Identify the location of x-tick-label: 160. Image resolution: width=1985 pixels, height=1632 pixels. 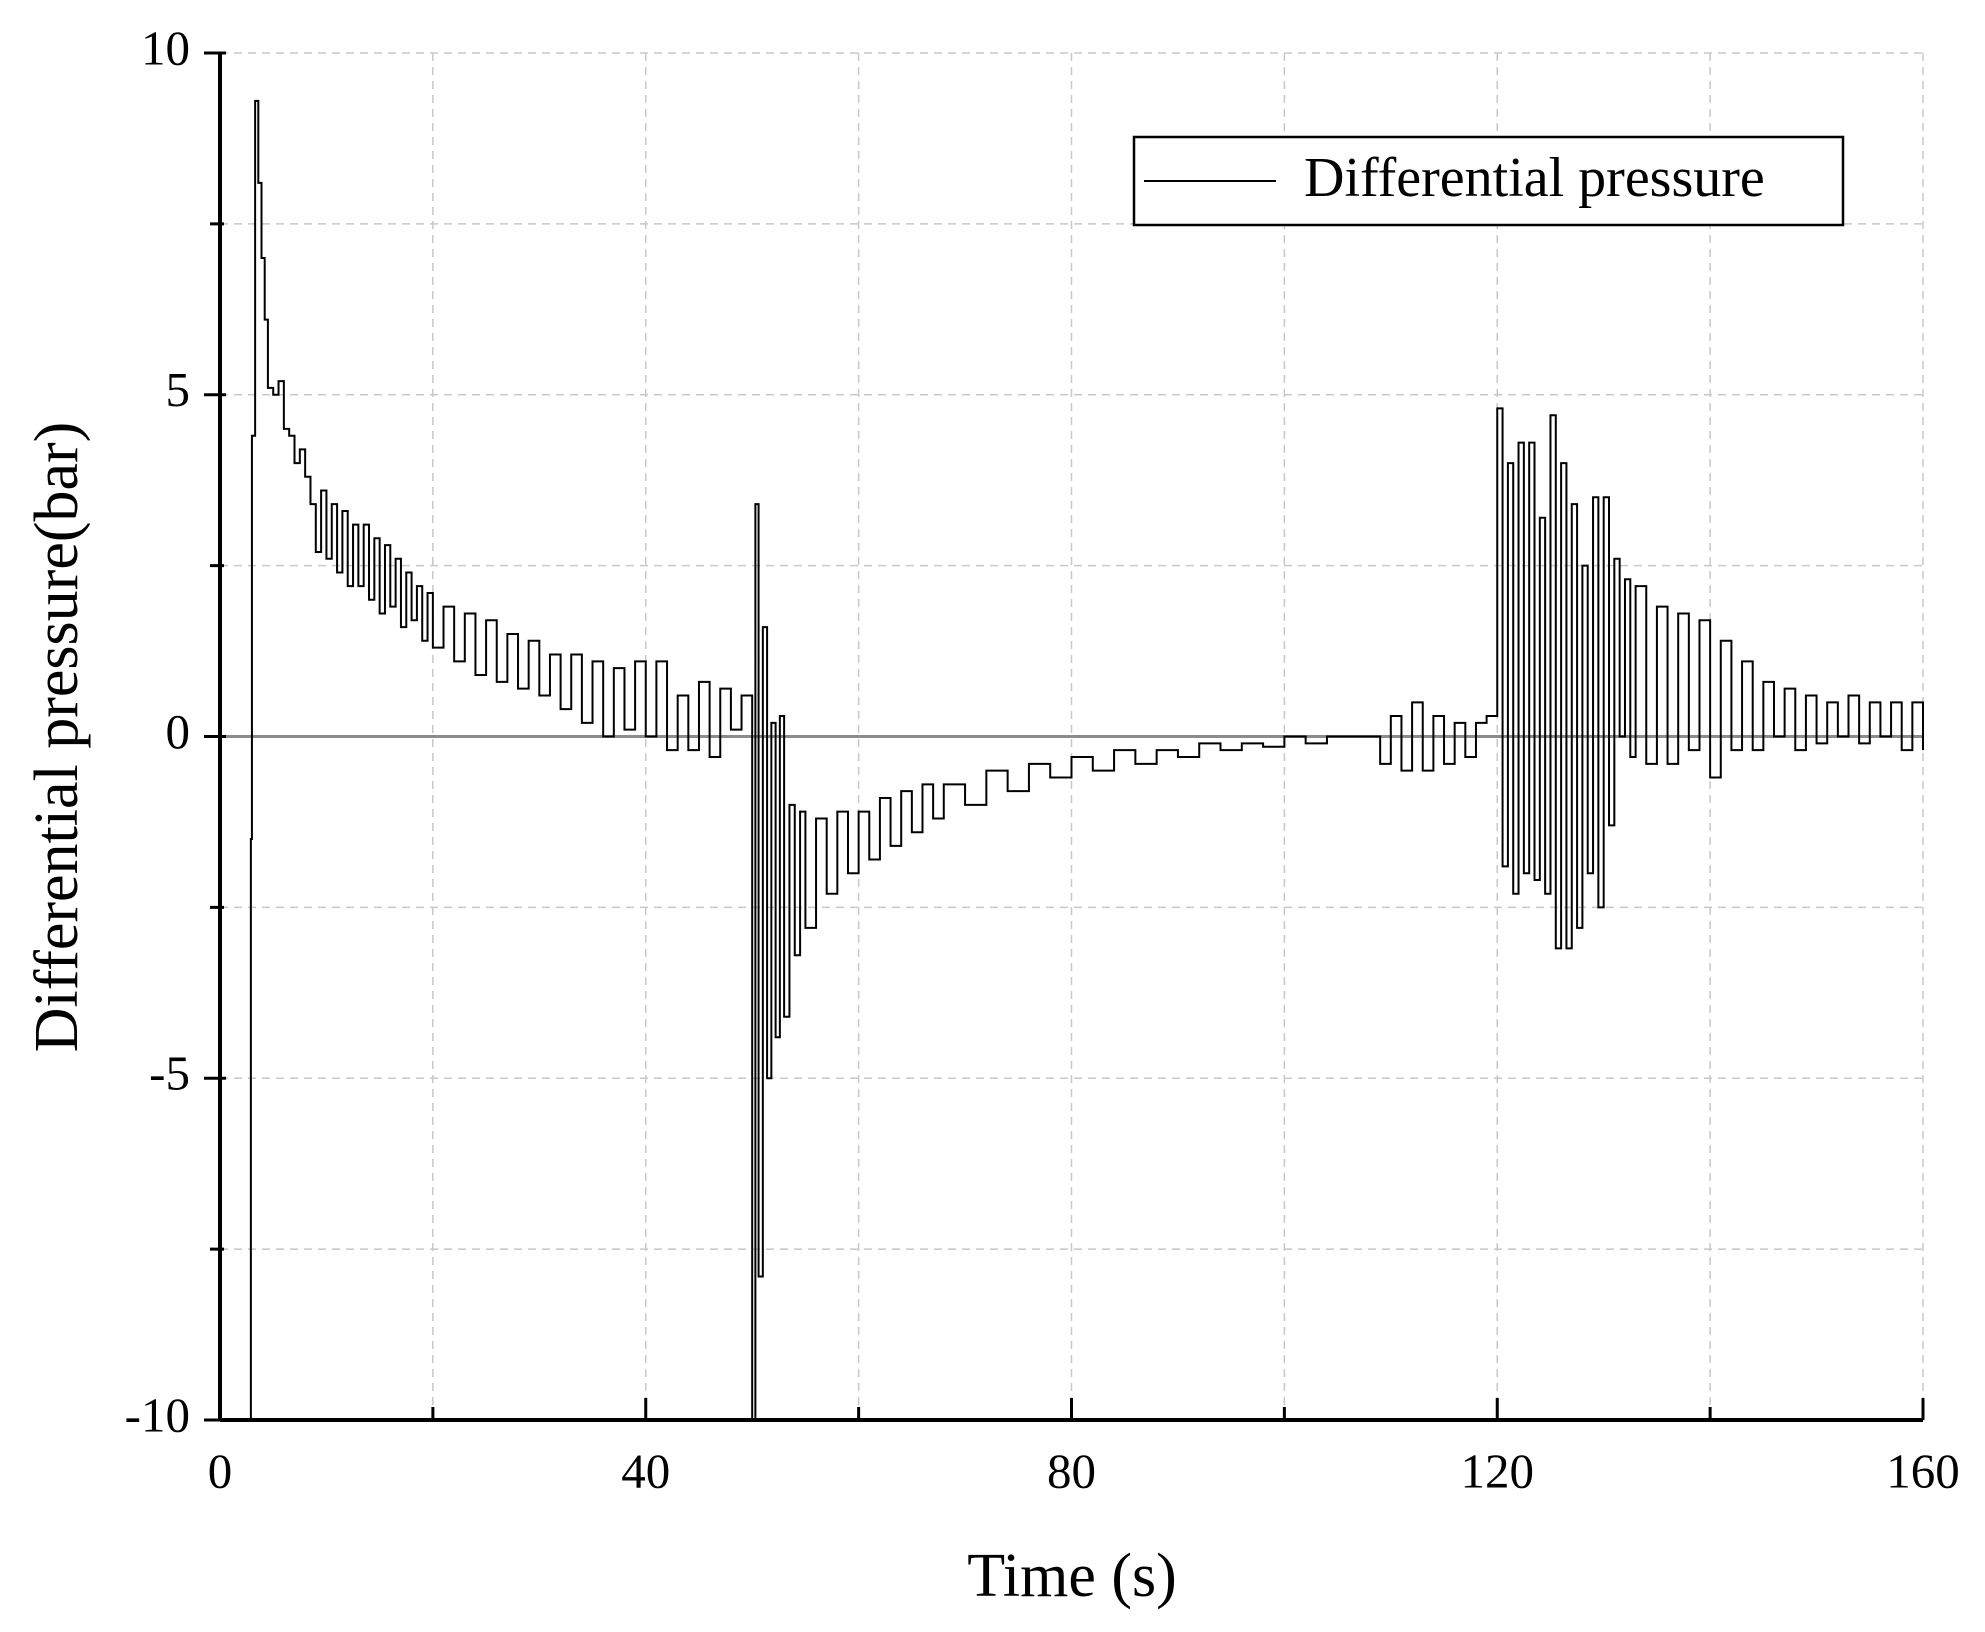
(1923, 1470).